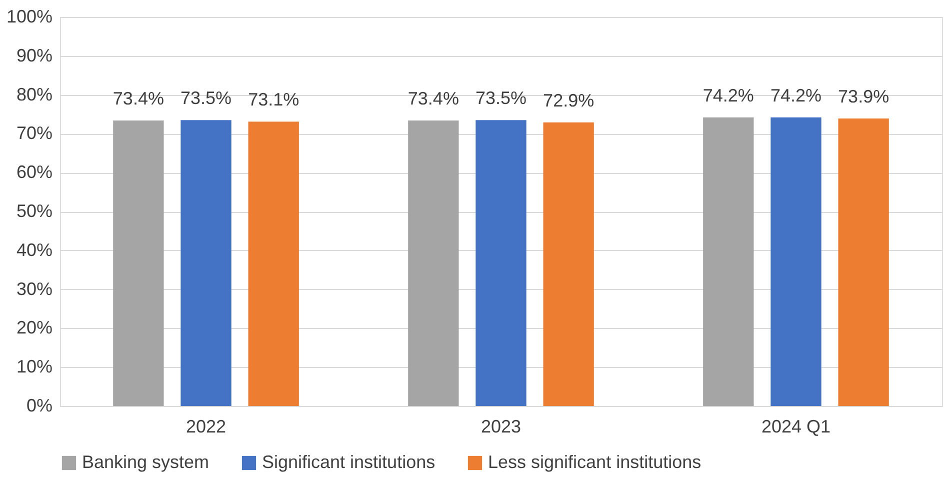  What do you see at coordinates (34, 211) in the screenshot?
I see `y-tick-label: 50%` at bounding box center [34, 211].